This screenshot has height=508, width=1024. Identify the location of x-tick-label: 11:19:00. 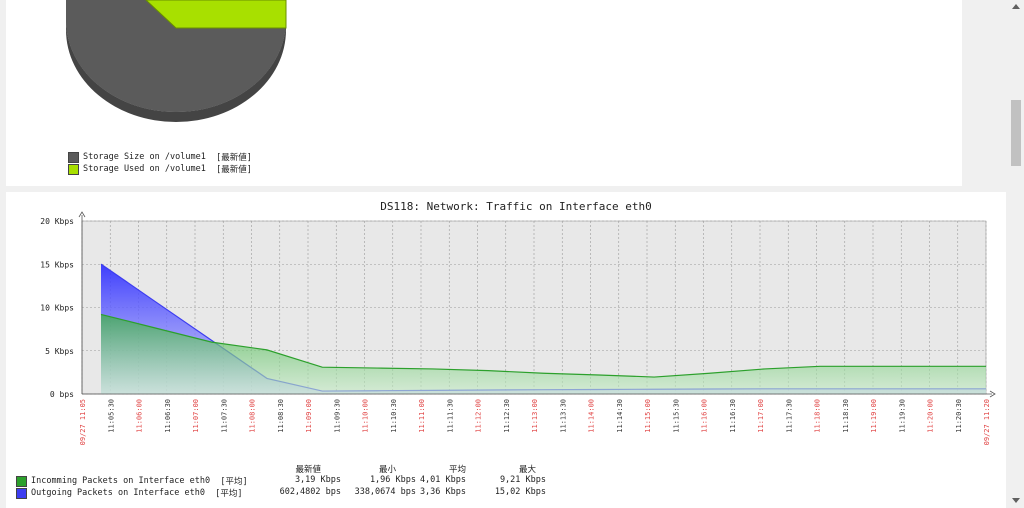
(874, 416).